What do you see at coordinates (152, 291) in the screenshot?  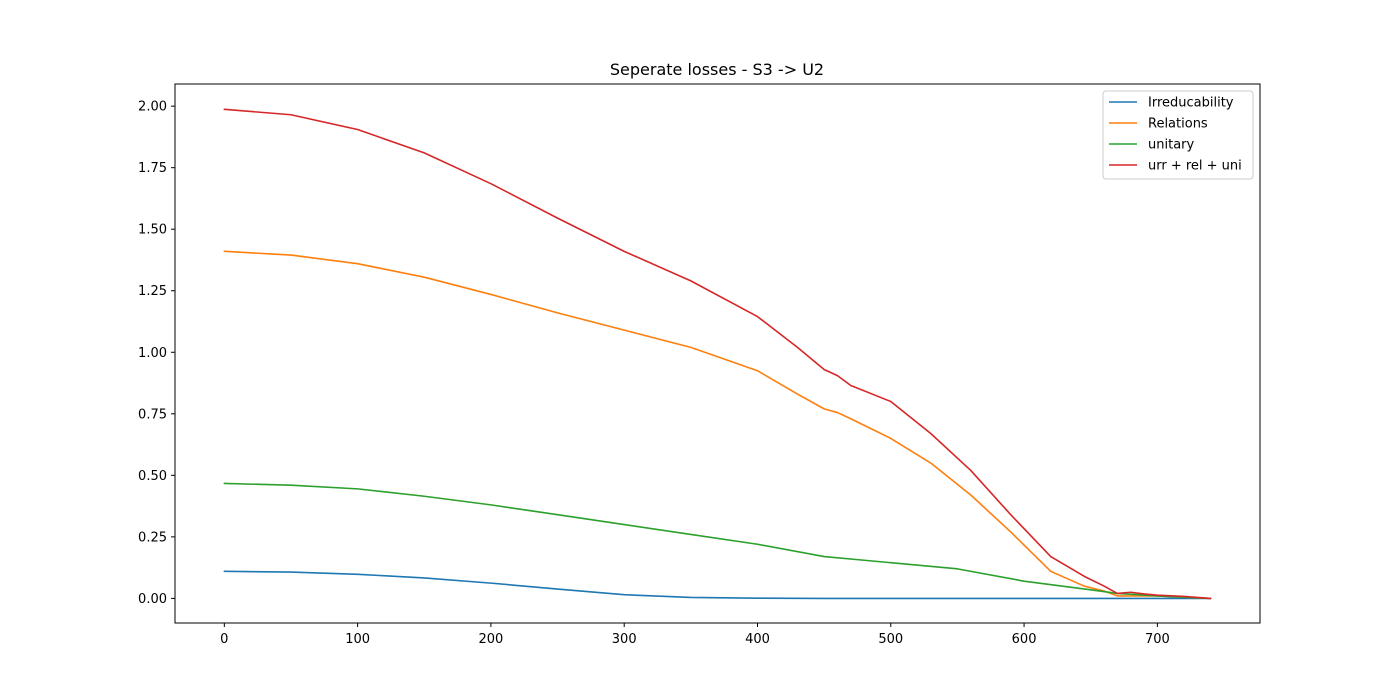 I see `y-tick-label: 1.25` at bounding box center [152, 291].